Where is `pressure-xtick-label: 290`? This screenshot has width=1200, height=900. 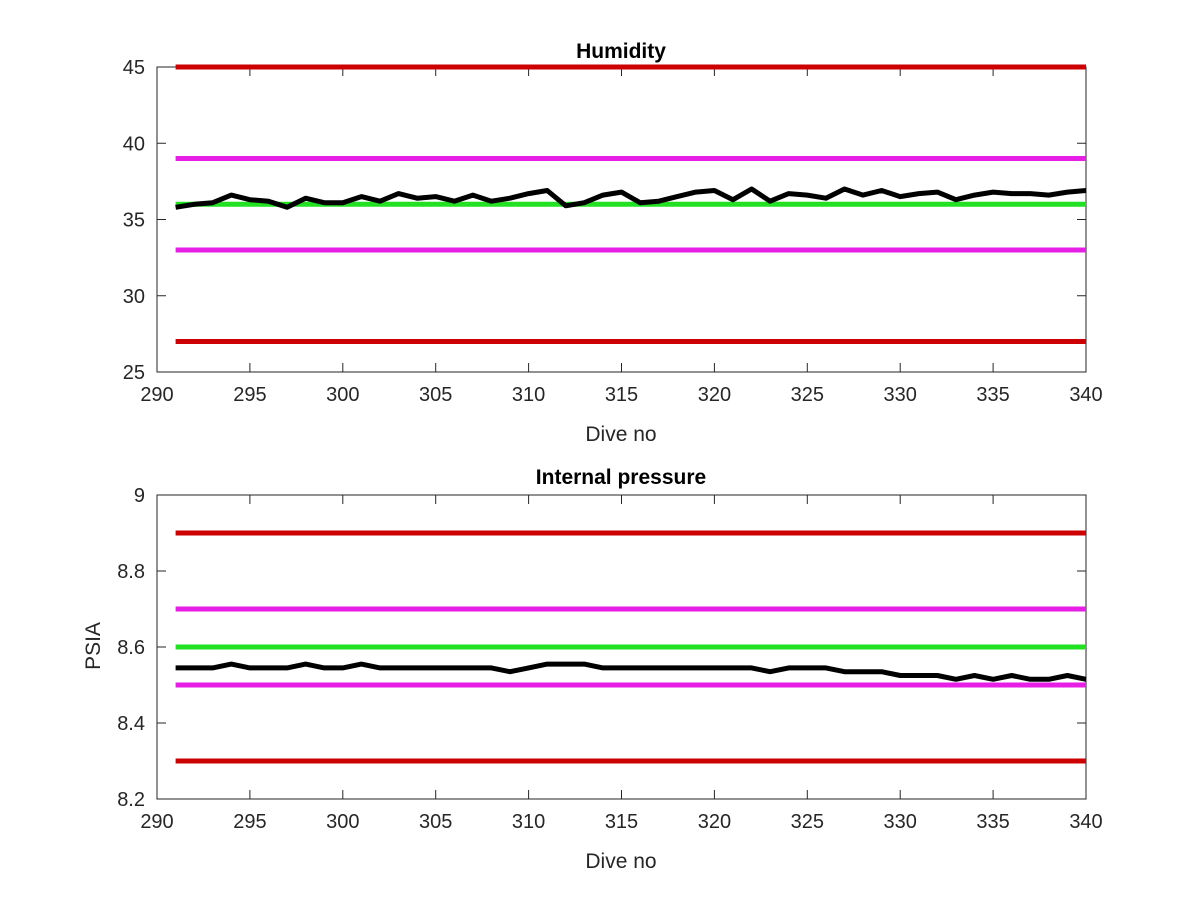
pressure-xtick-label: 290 is located at coordinates (156, 822).